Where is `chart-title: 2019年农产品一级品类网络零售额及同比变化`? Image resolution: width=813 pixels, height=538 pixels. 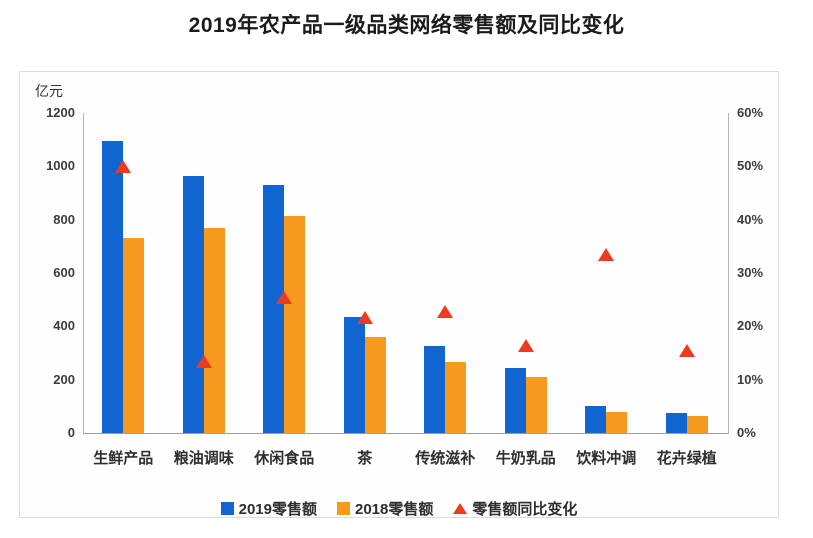
chart-title: 2019年农产品一级品类网络零售额及同比变化 is located at coordinates (406, 25).